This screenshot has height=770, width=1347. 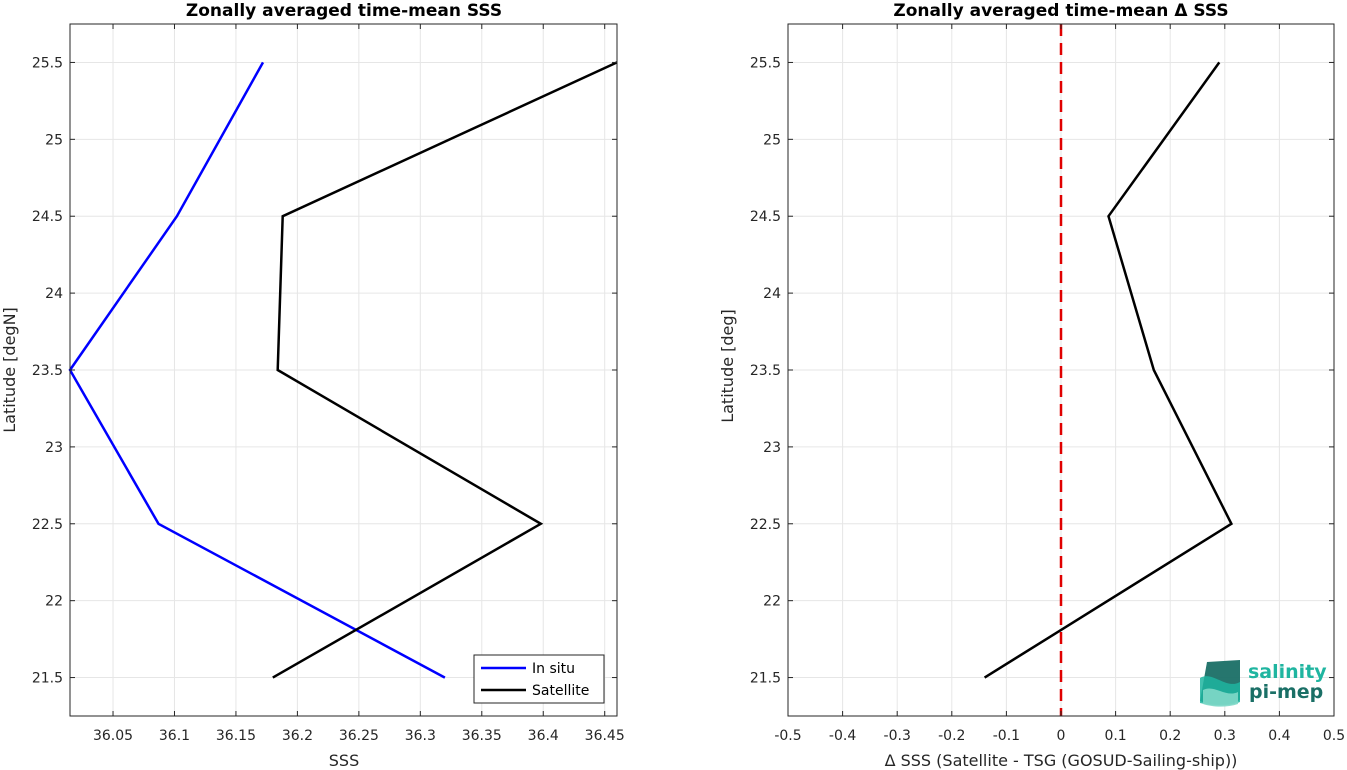 I want to click on right-y-tick-label: 22.5, so click(x=765, y=525).